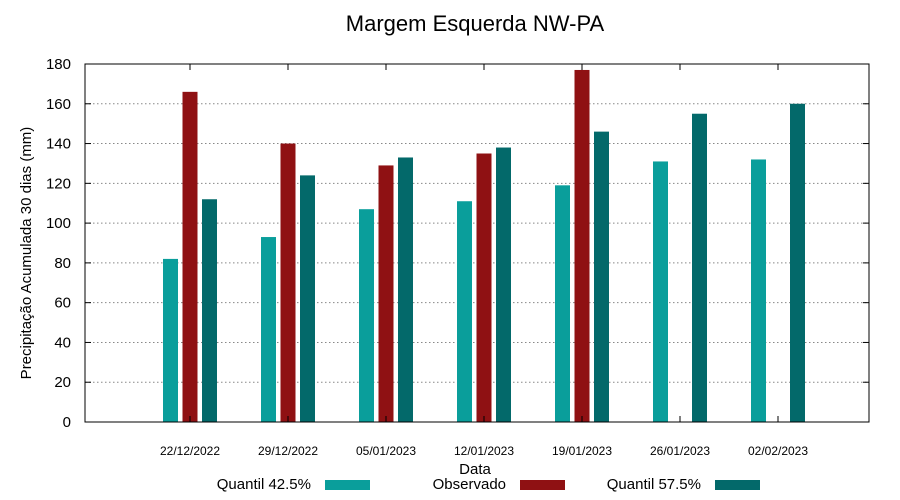 Image resolution: width=900 pixels, height=500 pixels. What do you see at coordinates (58, 104) in the screenshot?
I see `y-tick-label: 160` at bounding box center [58, 104].